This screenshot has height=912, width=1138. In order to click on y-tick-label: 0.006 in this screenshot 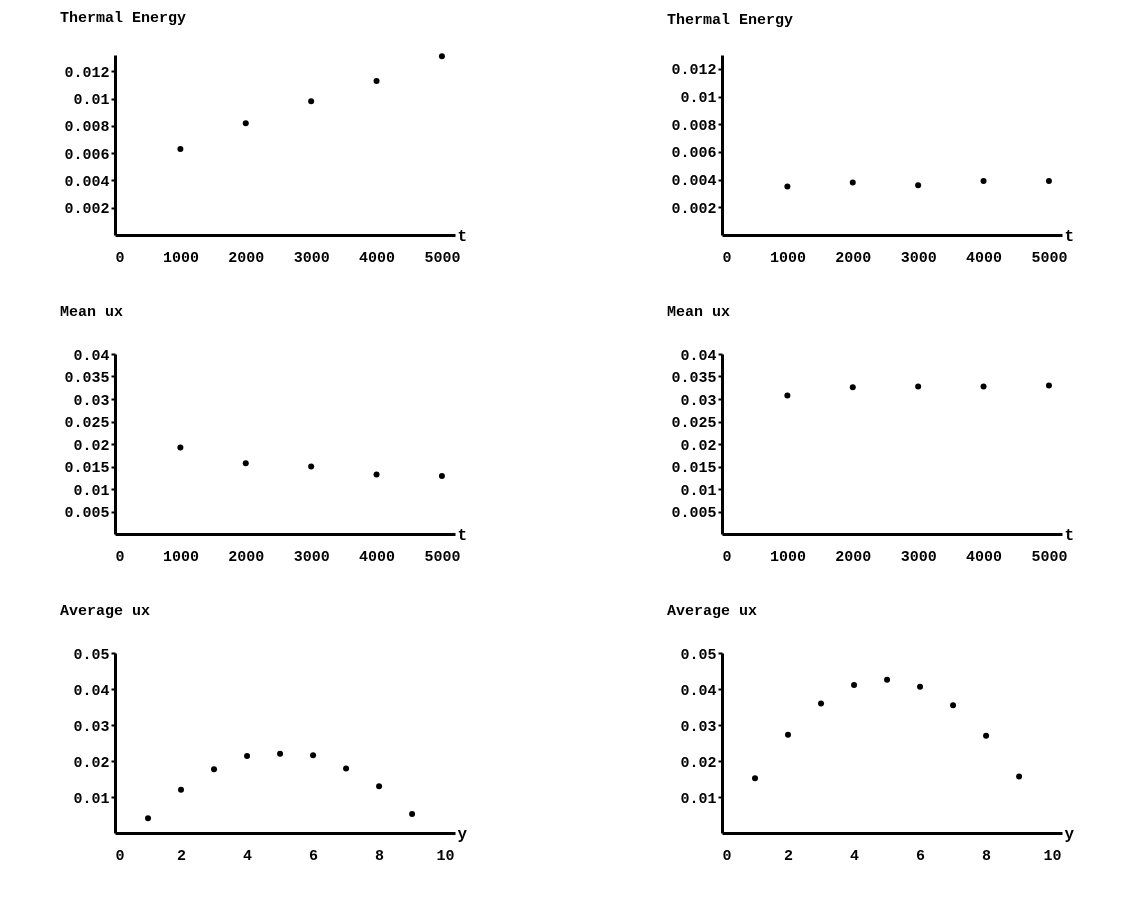, I will do `click(694, 154)`.